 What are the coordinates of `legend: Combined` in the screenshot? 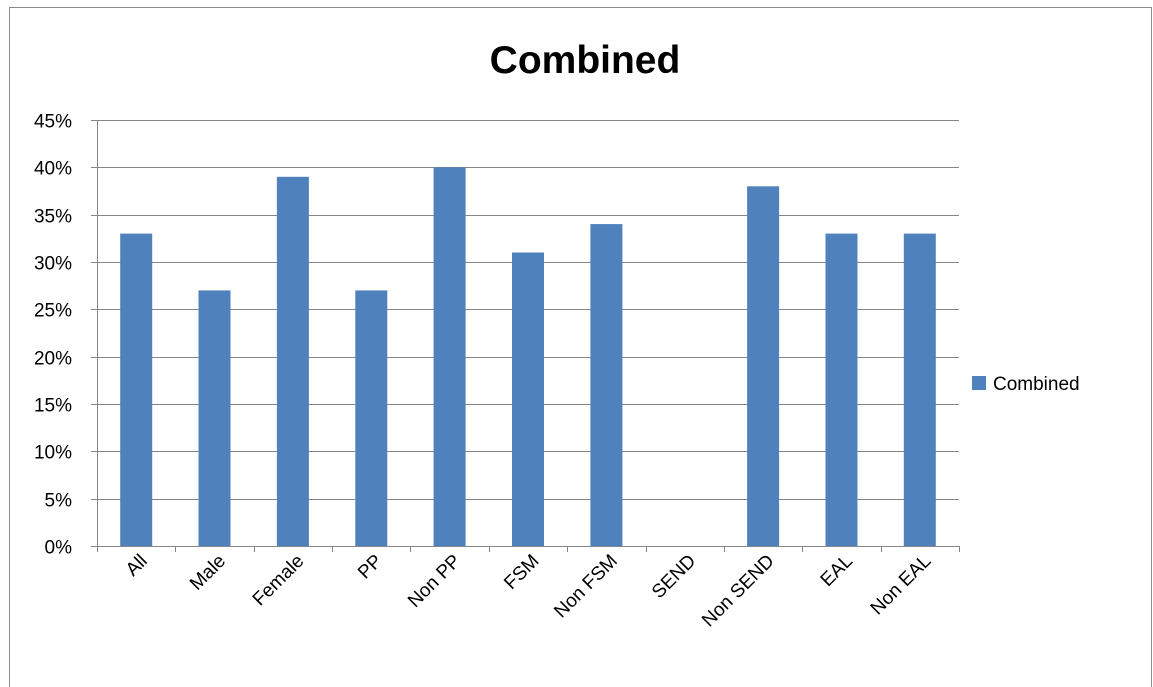 It's located at (1026, 384).